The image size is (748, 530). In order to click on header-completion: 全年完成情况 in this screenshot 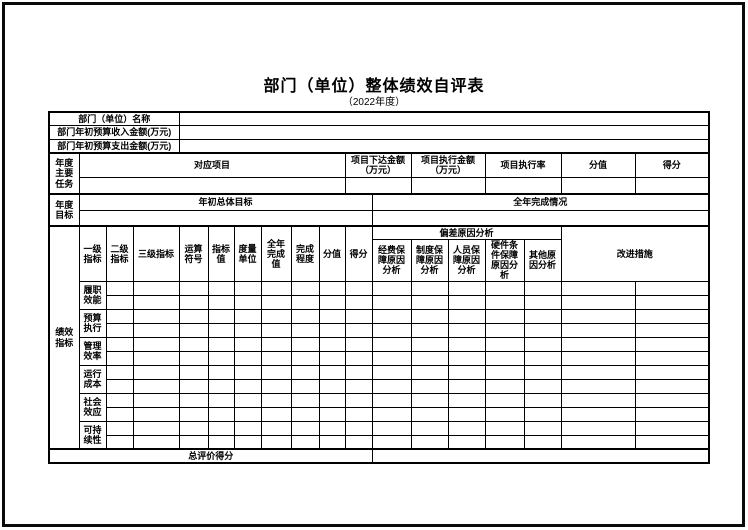, I will do `click(540, 202)`.